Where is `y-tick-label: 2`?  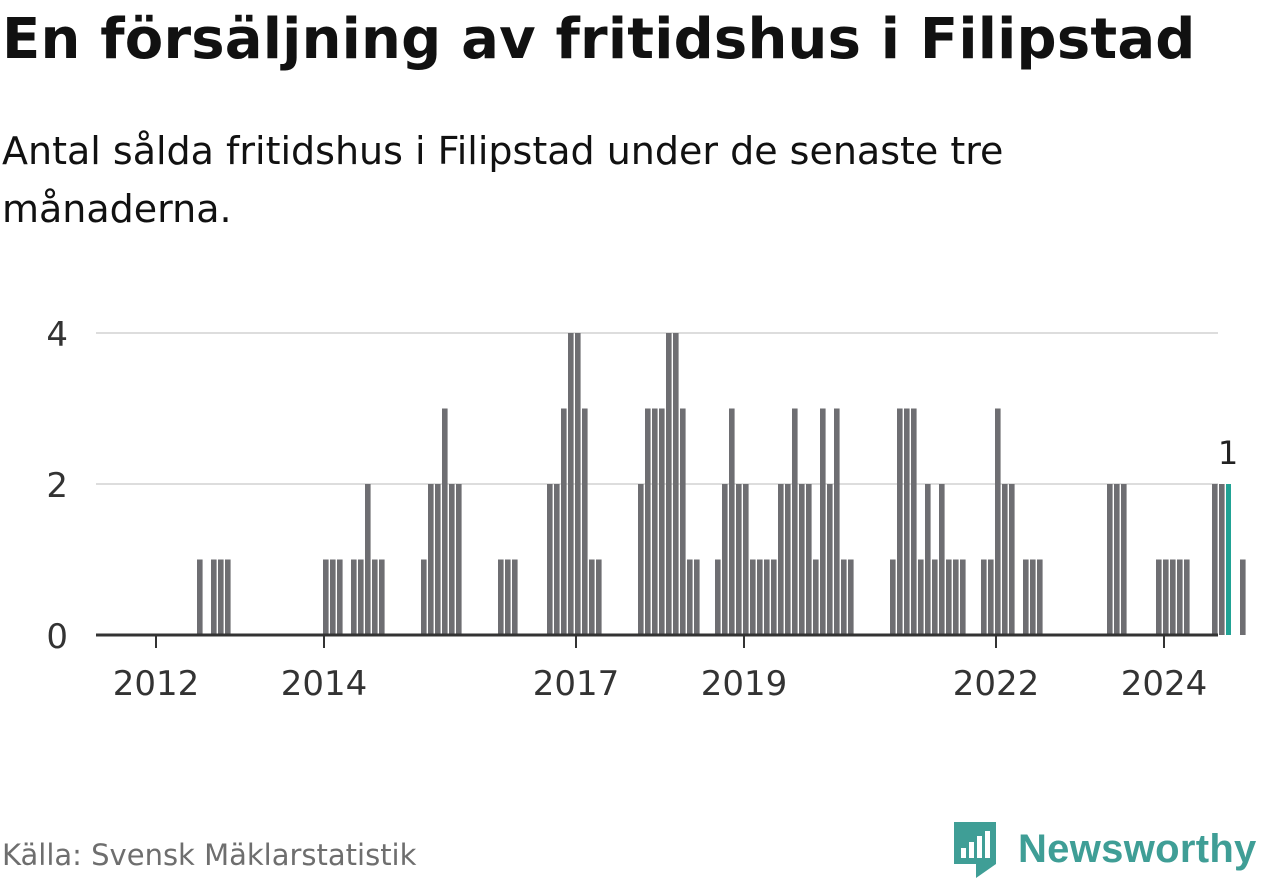
y-tick-label: 2 is located at coordinates (57, 486).